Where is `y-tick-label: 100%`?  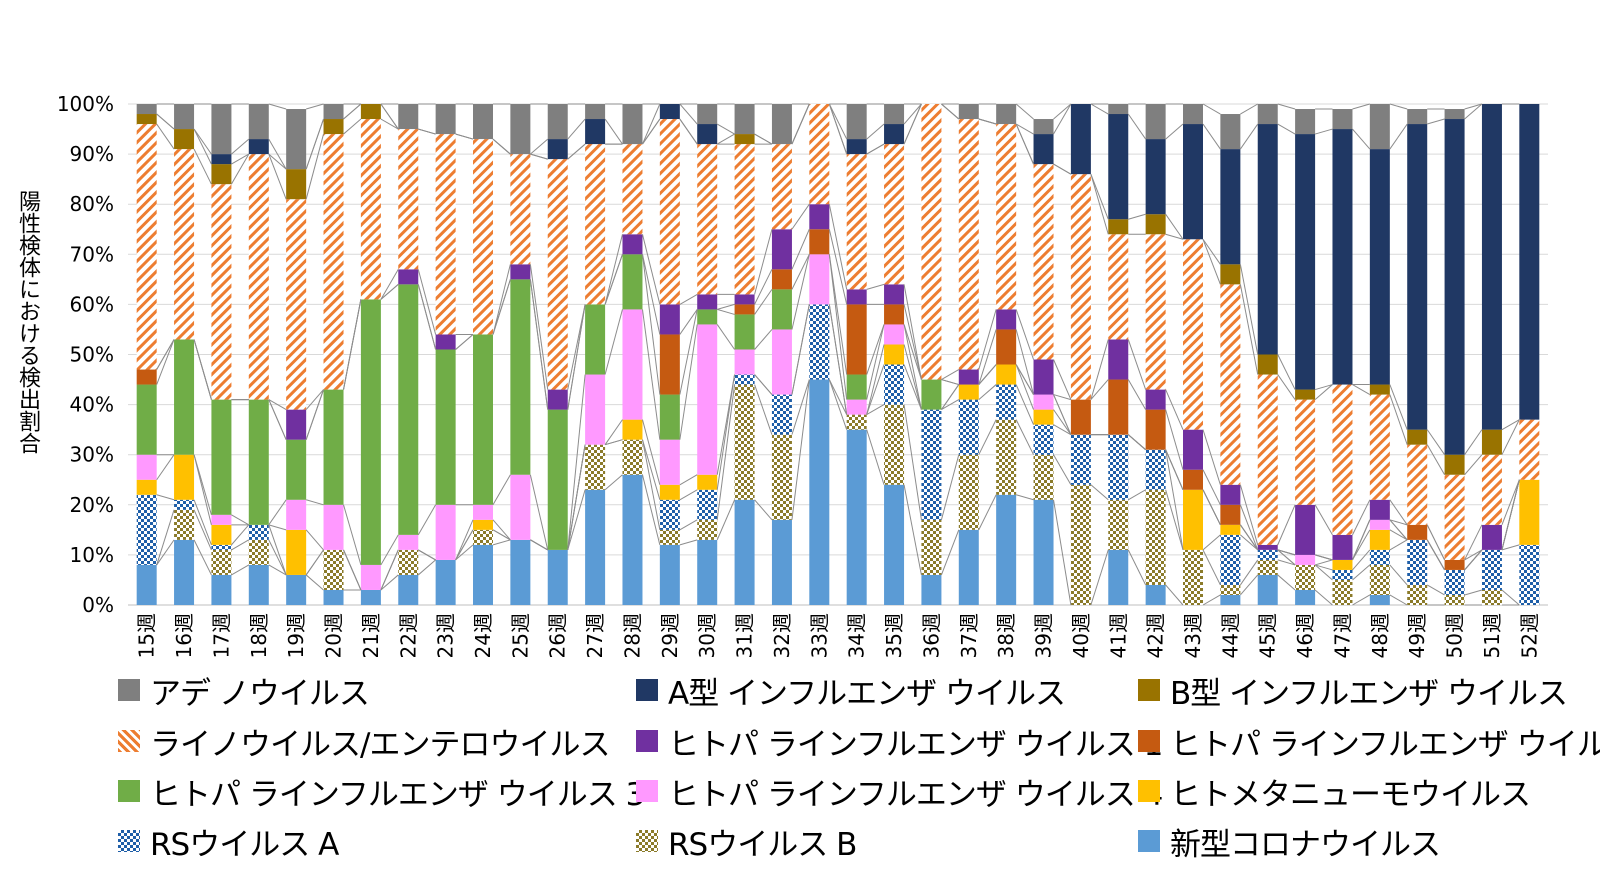 y-tick-label: 100% is located at coordinates (85, 104).